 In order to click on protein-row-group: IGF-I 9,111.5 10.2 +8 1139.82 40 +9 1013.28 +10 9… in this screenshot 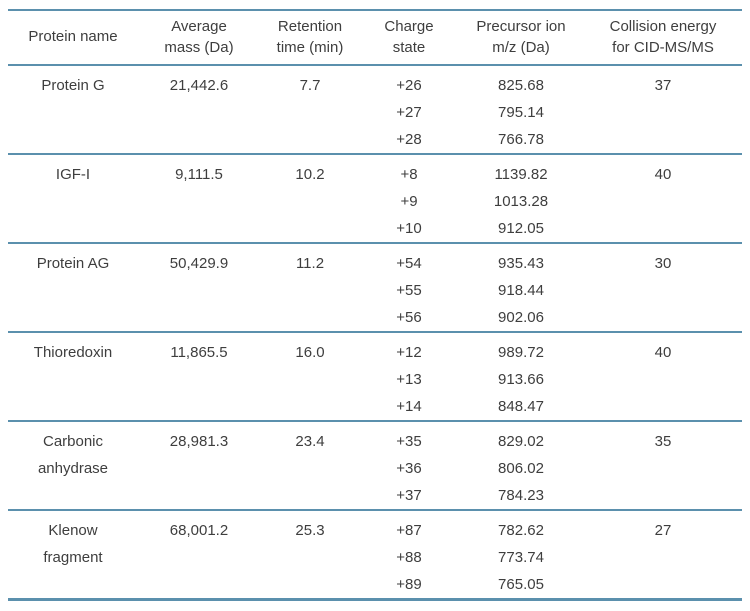, I will do `click(375, 198)`.